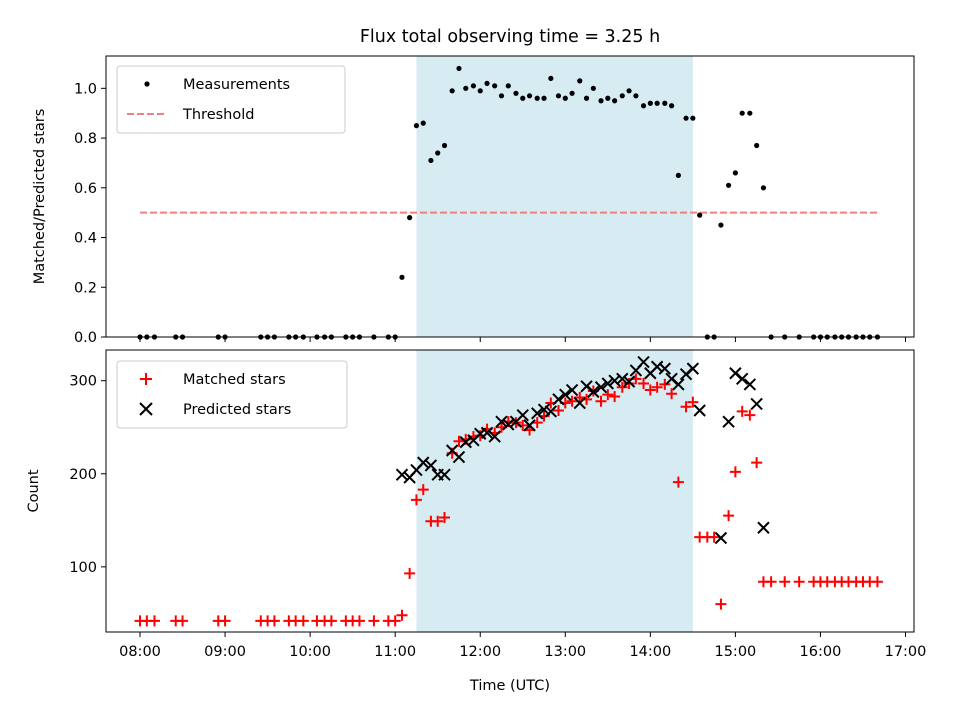 This screenshot has width=960, height=720. Describe the element at coordinates (310, 652) in the screenshot. I see `x-tick-label: 10:00` at that location.